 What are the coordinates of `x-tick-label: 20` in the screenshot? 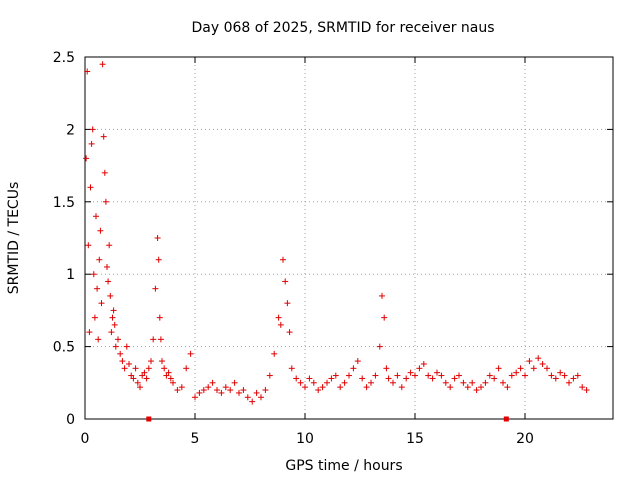 It's located at (525, 439).